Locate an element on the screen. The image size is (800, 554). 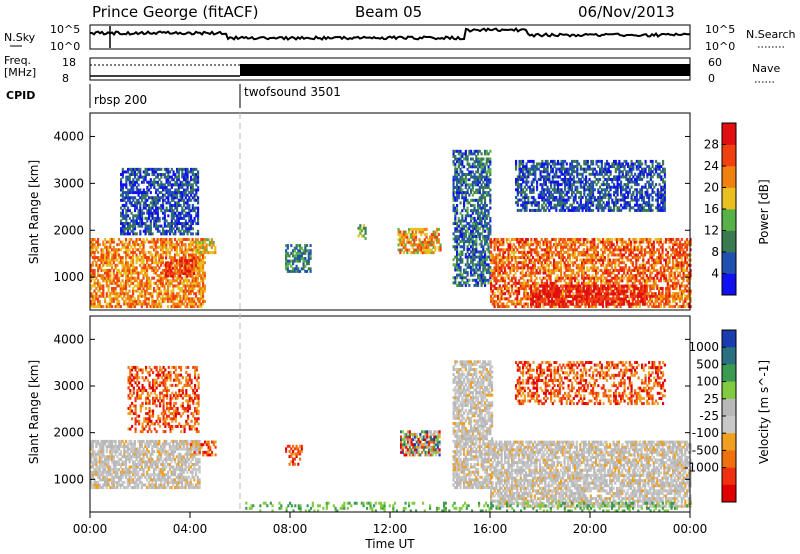
nsky-panel-frame is located at coordinates (390, 37).